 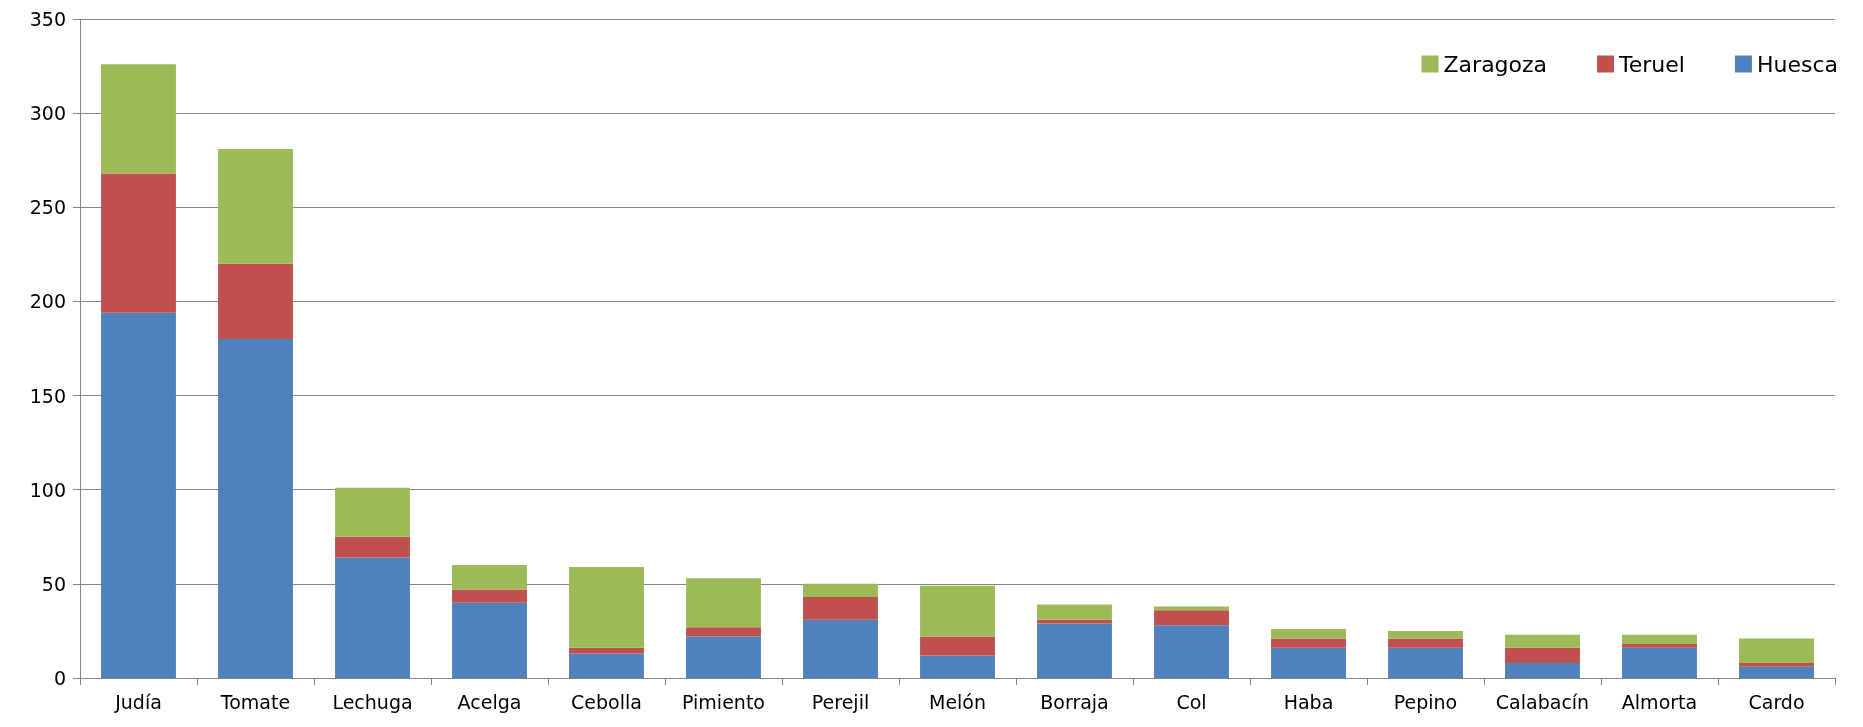 What do you see at coordinates (47, 19) in the screenshot?
I see `y-tick-label: 350` at bounding box center [47, 19].